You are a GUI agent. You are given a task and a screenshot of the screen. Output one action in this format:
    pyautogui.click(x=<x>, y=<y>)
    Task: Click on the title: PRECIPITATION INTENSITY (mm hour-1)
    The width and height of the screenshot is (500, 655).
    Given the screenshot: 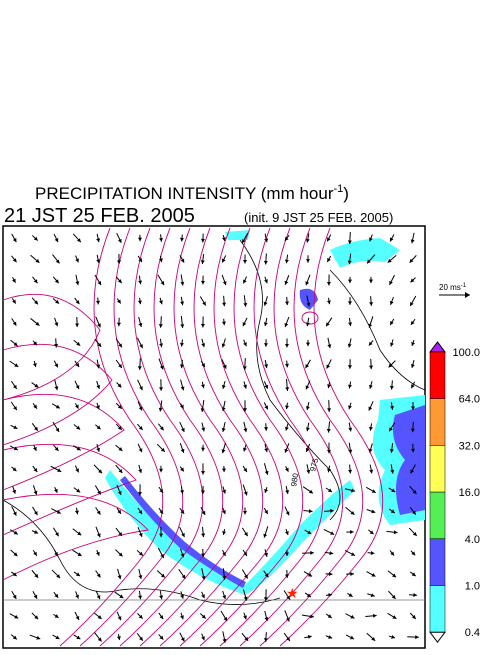 What is the action you would take?
    pyautogui.click(x=192, y=193)
    